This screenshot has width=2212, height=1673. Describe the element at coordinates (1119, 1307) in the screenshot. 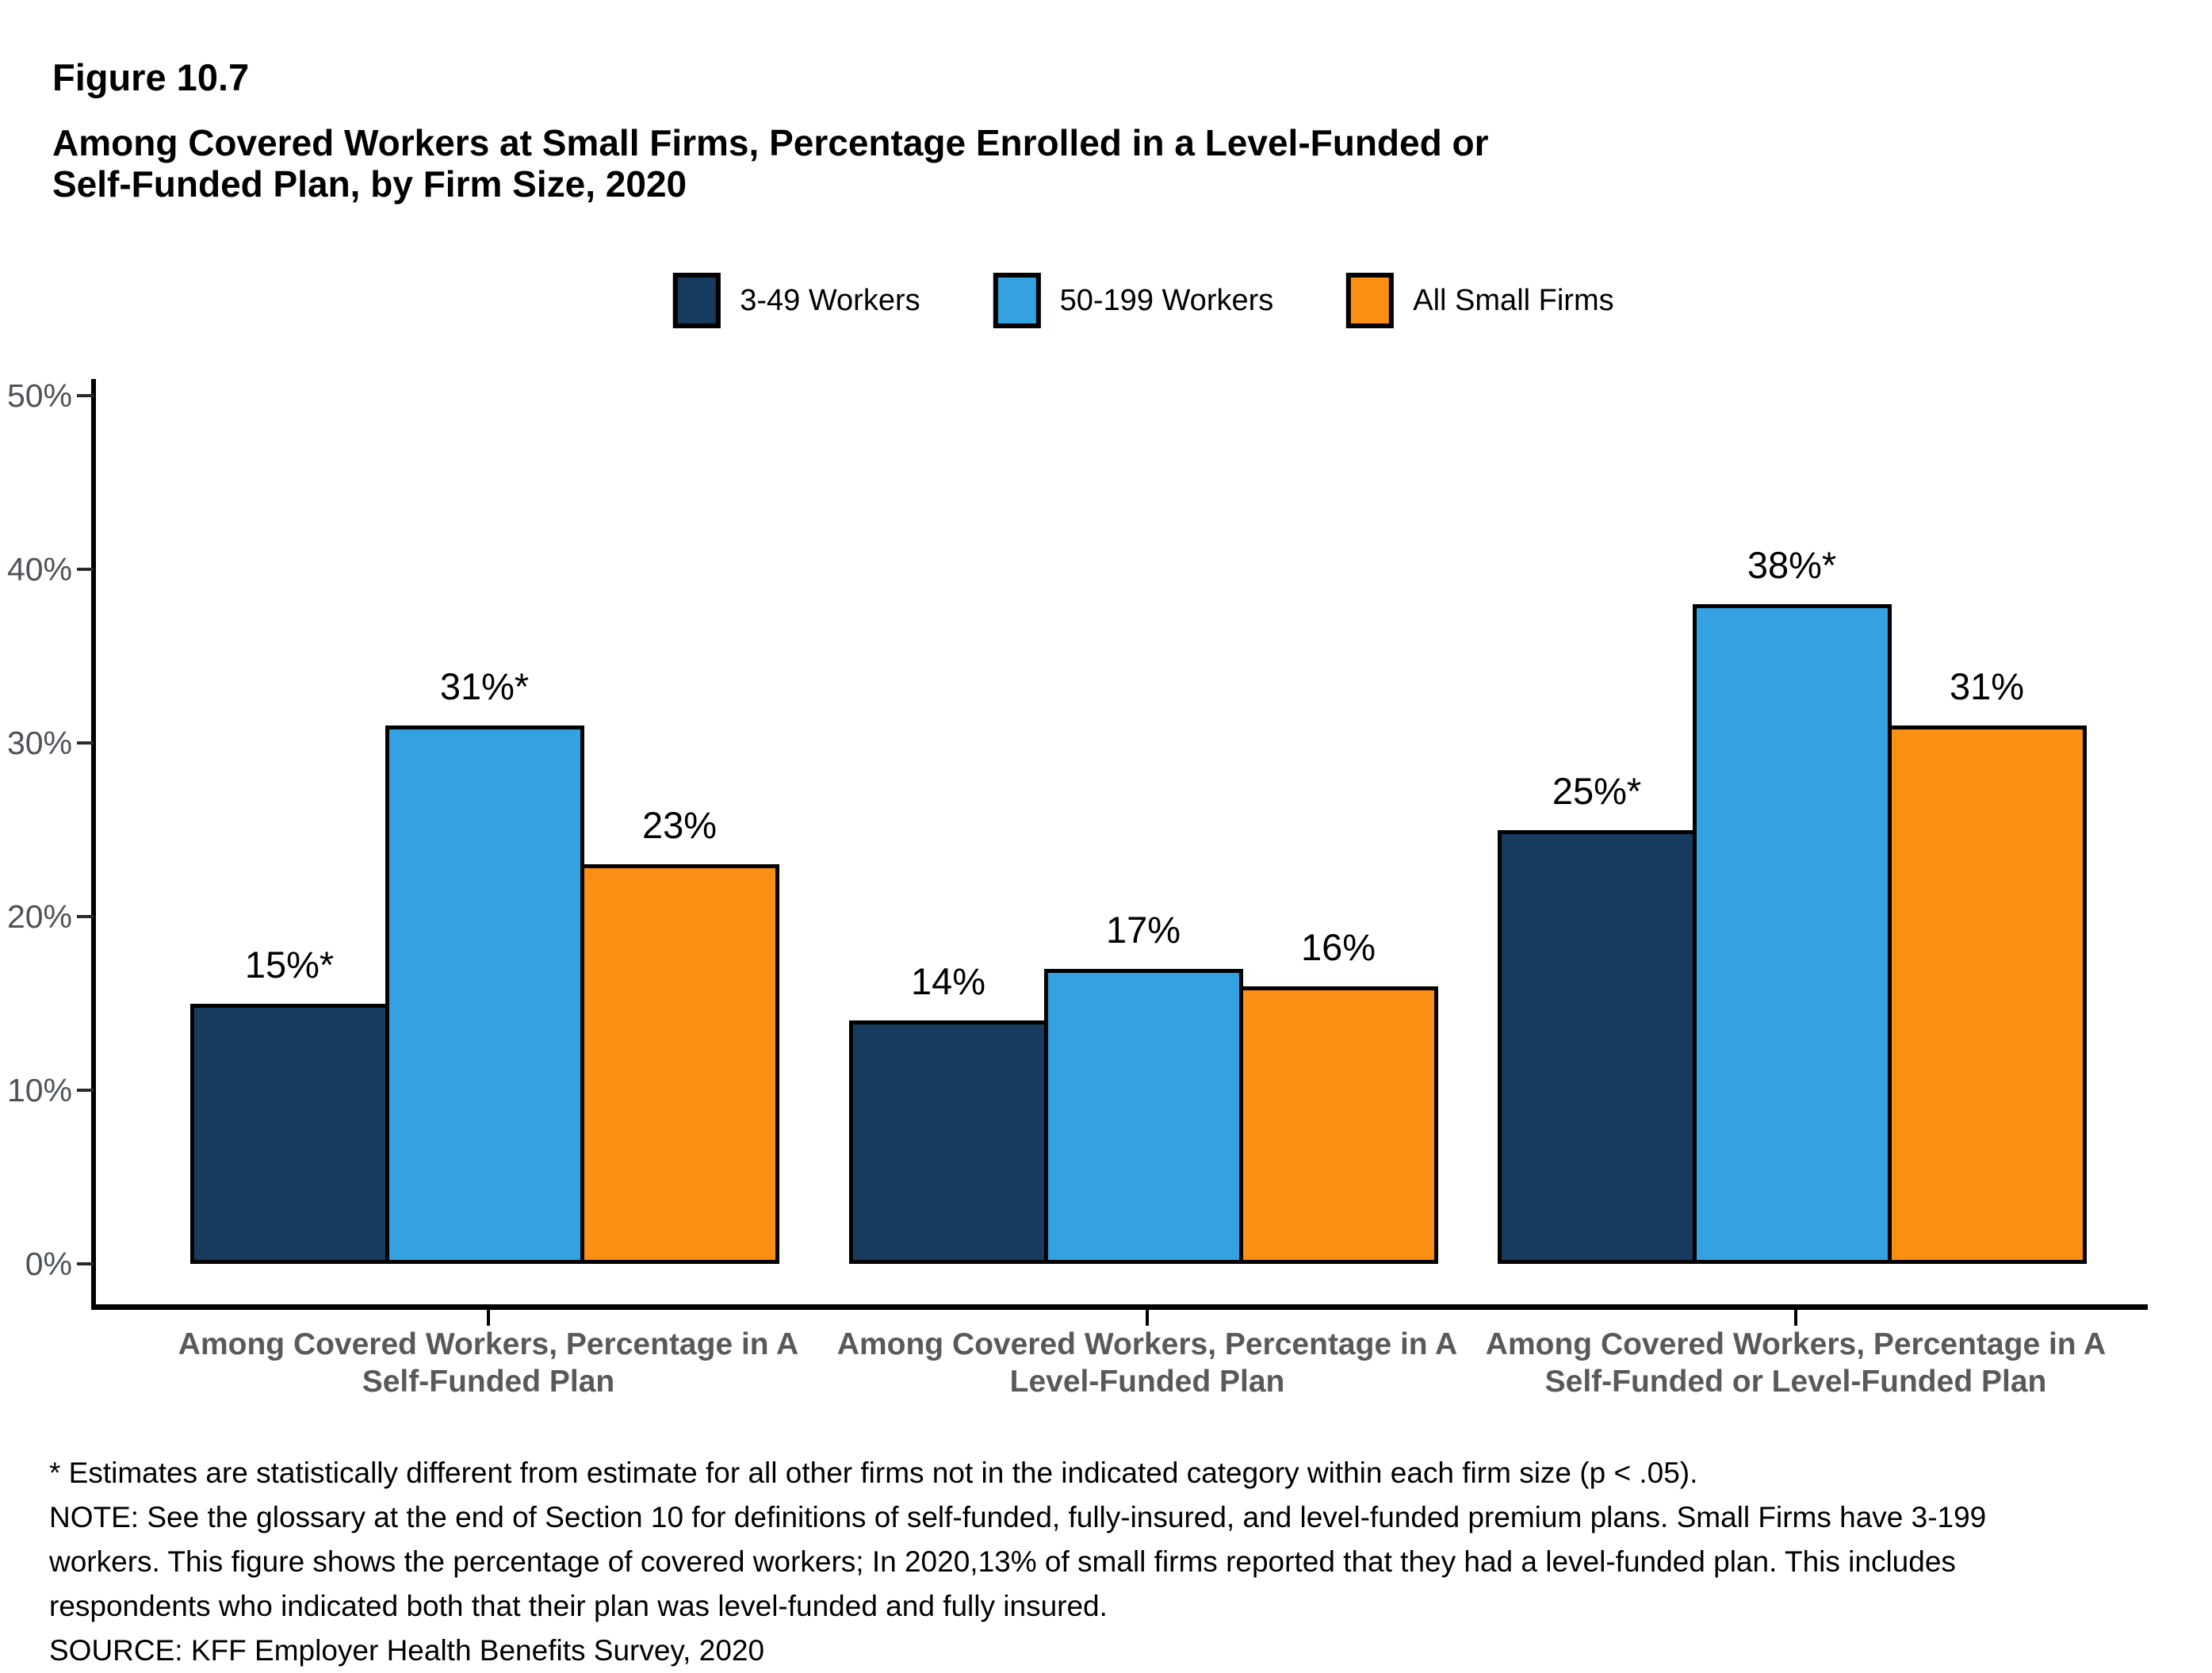

I see `x-axis-line` at that location.